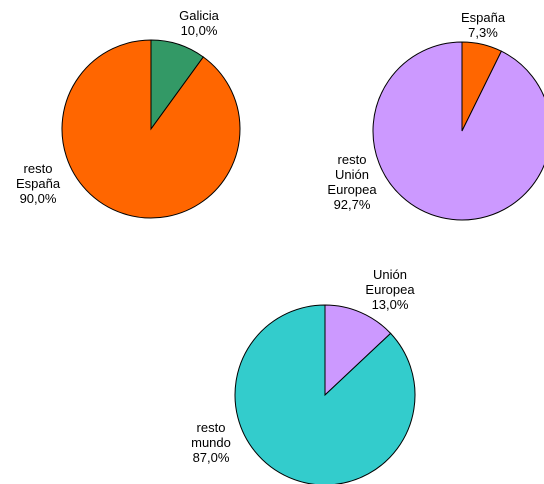  What do you see at coordinates (352, 204) in the screenshot?
I see `slice-percent-label: 92,7%` at bounding box center [352, 204].